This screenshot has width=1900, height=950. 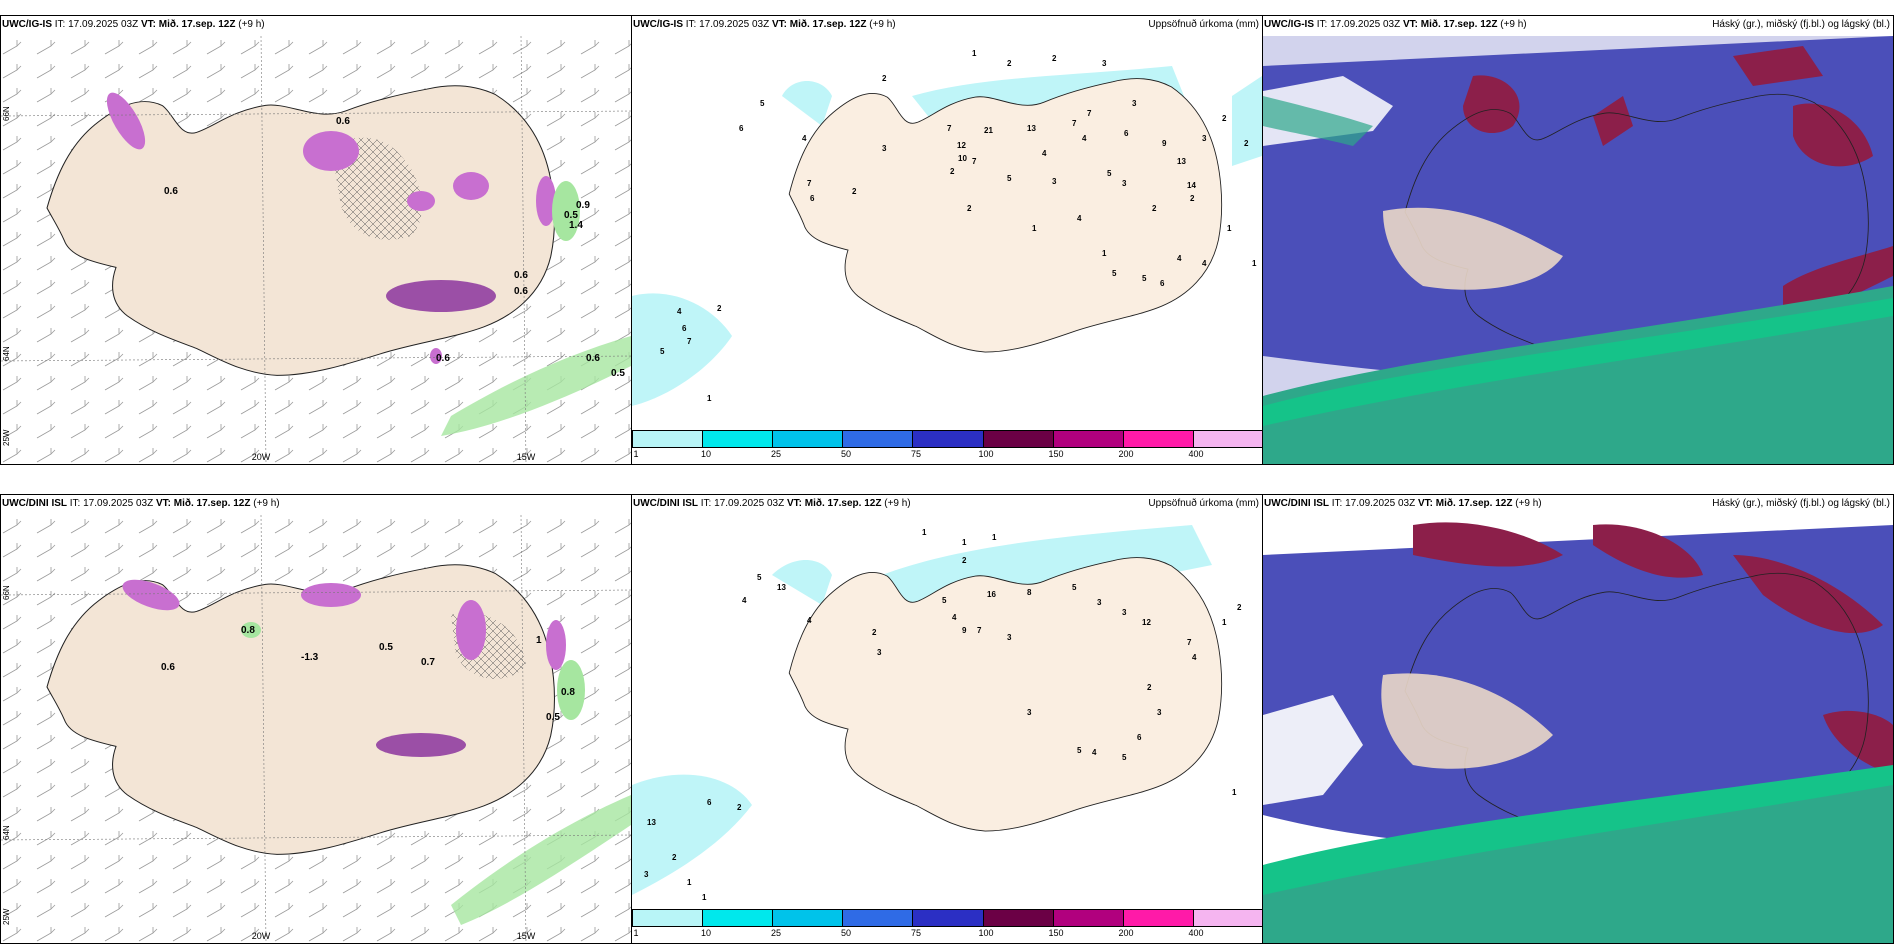 What do you see at coordinates (986, 933) in the screenshot?
I see `colorbar-tick: 100` at bounding box center [986, 933].